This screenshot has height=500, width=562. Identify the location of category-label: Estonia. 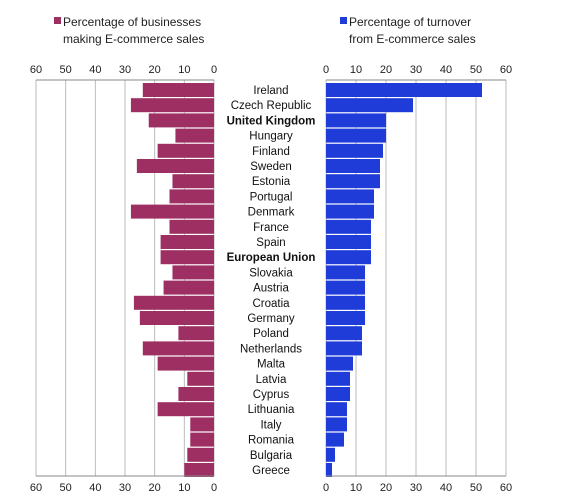
(271, 182).